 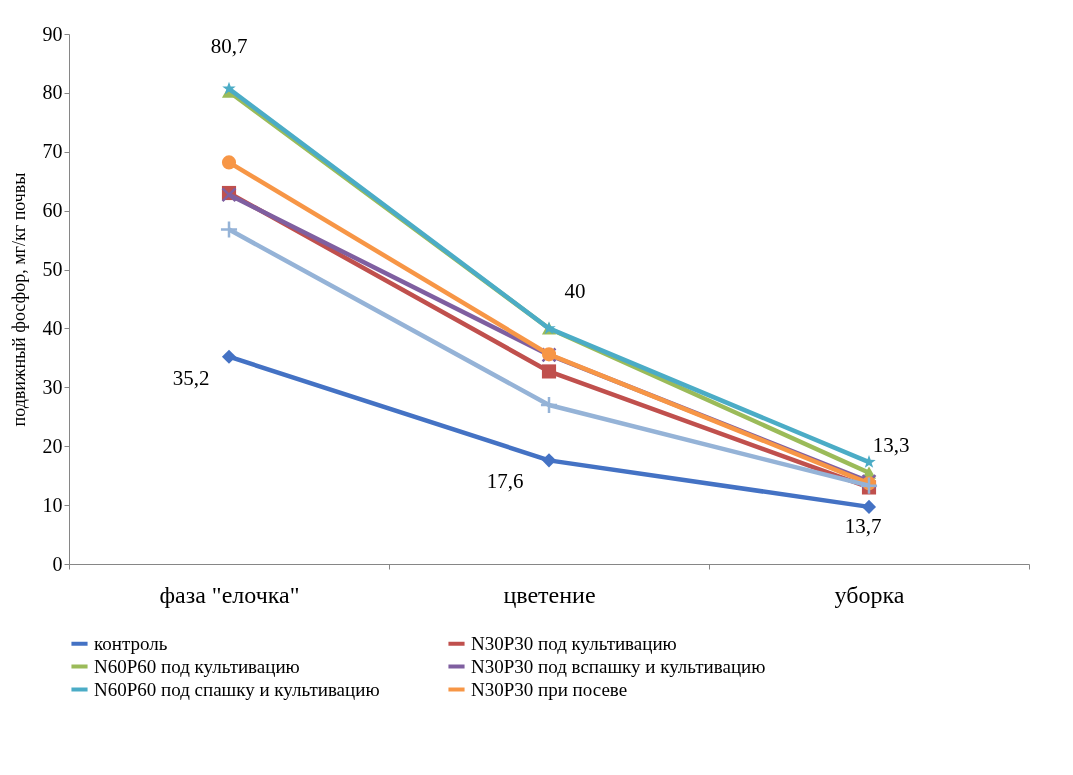 I want to click on legend-label: N30P30 под вспашку и культивацию, so click(x=618, y=666).